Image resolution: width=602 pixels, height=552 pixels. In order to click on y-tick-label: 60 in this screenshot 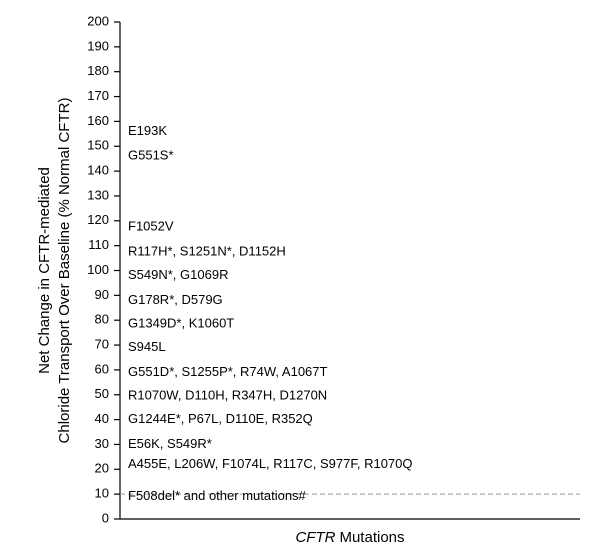, I will do `click(102, 368)`.